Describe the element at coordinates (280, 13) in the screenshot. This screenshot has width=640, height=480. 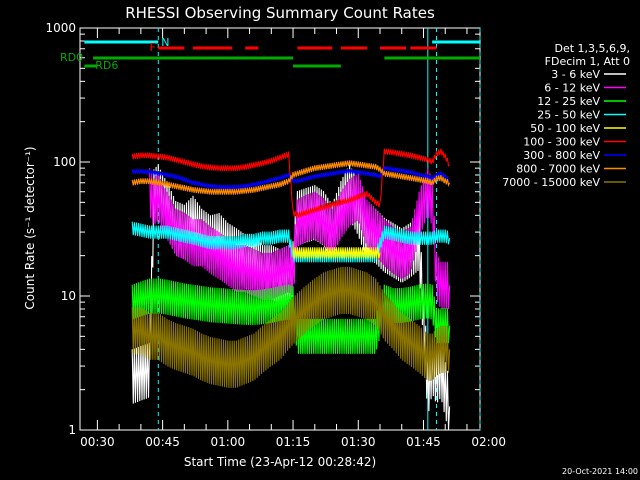
I see `chart-title: RHESSI Observing Summary Count Rates` at that location.